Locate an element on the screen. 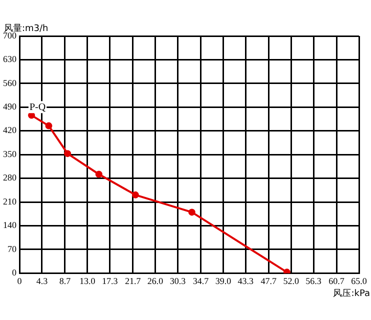  x-tick-label: 56.3 is located at coordinates (314, 281).